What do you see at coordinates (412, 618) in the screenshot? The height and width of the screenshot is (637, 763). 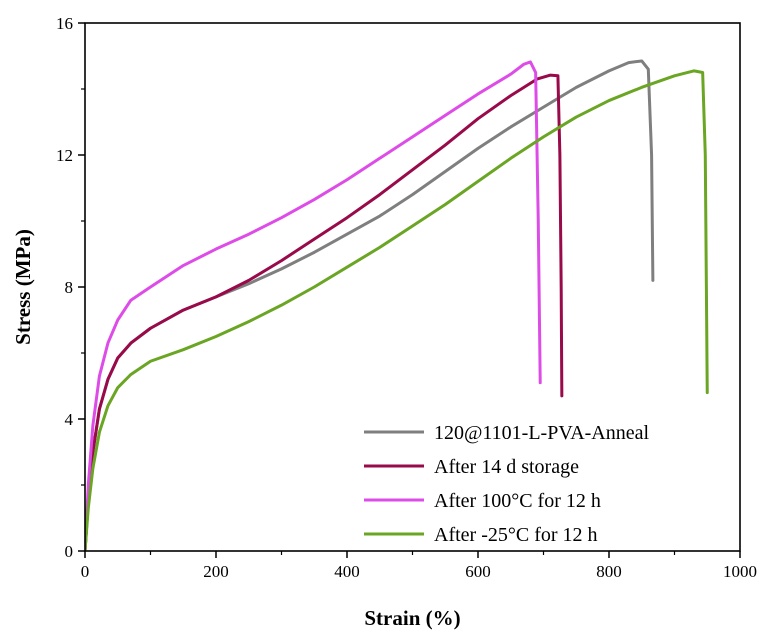 I see `x-axis-title: Strain (%)` at bounding box center [412, 618].